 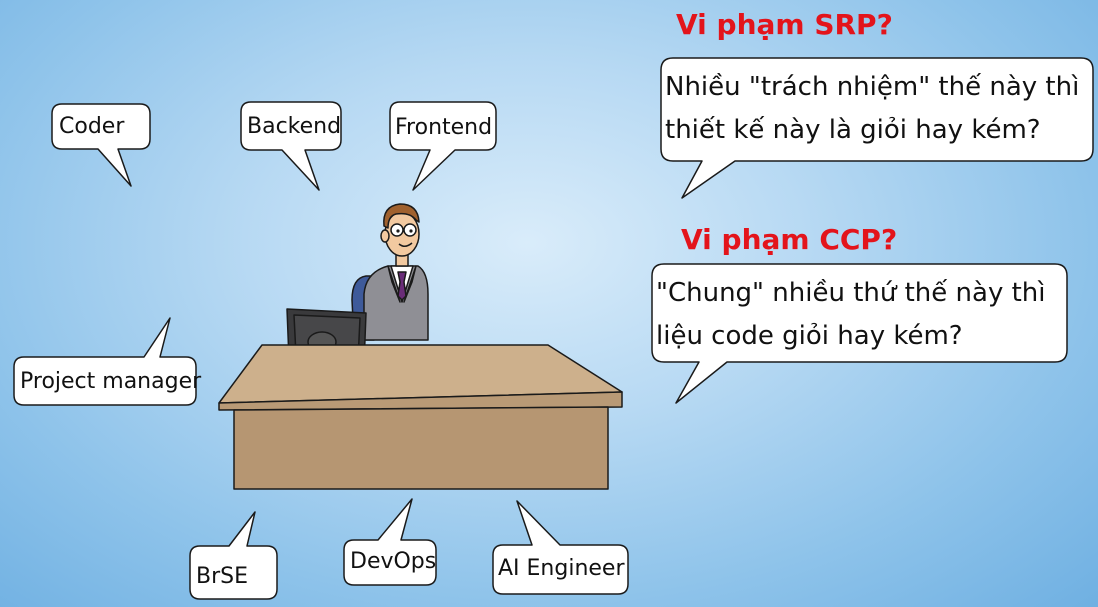 I want to click on srp-heading: Vi phạm SRP?, so click(x=784, y=24).